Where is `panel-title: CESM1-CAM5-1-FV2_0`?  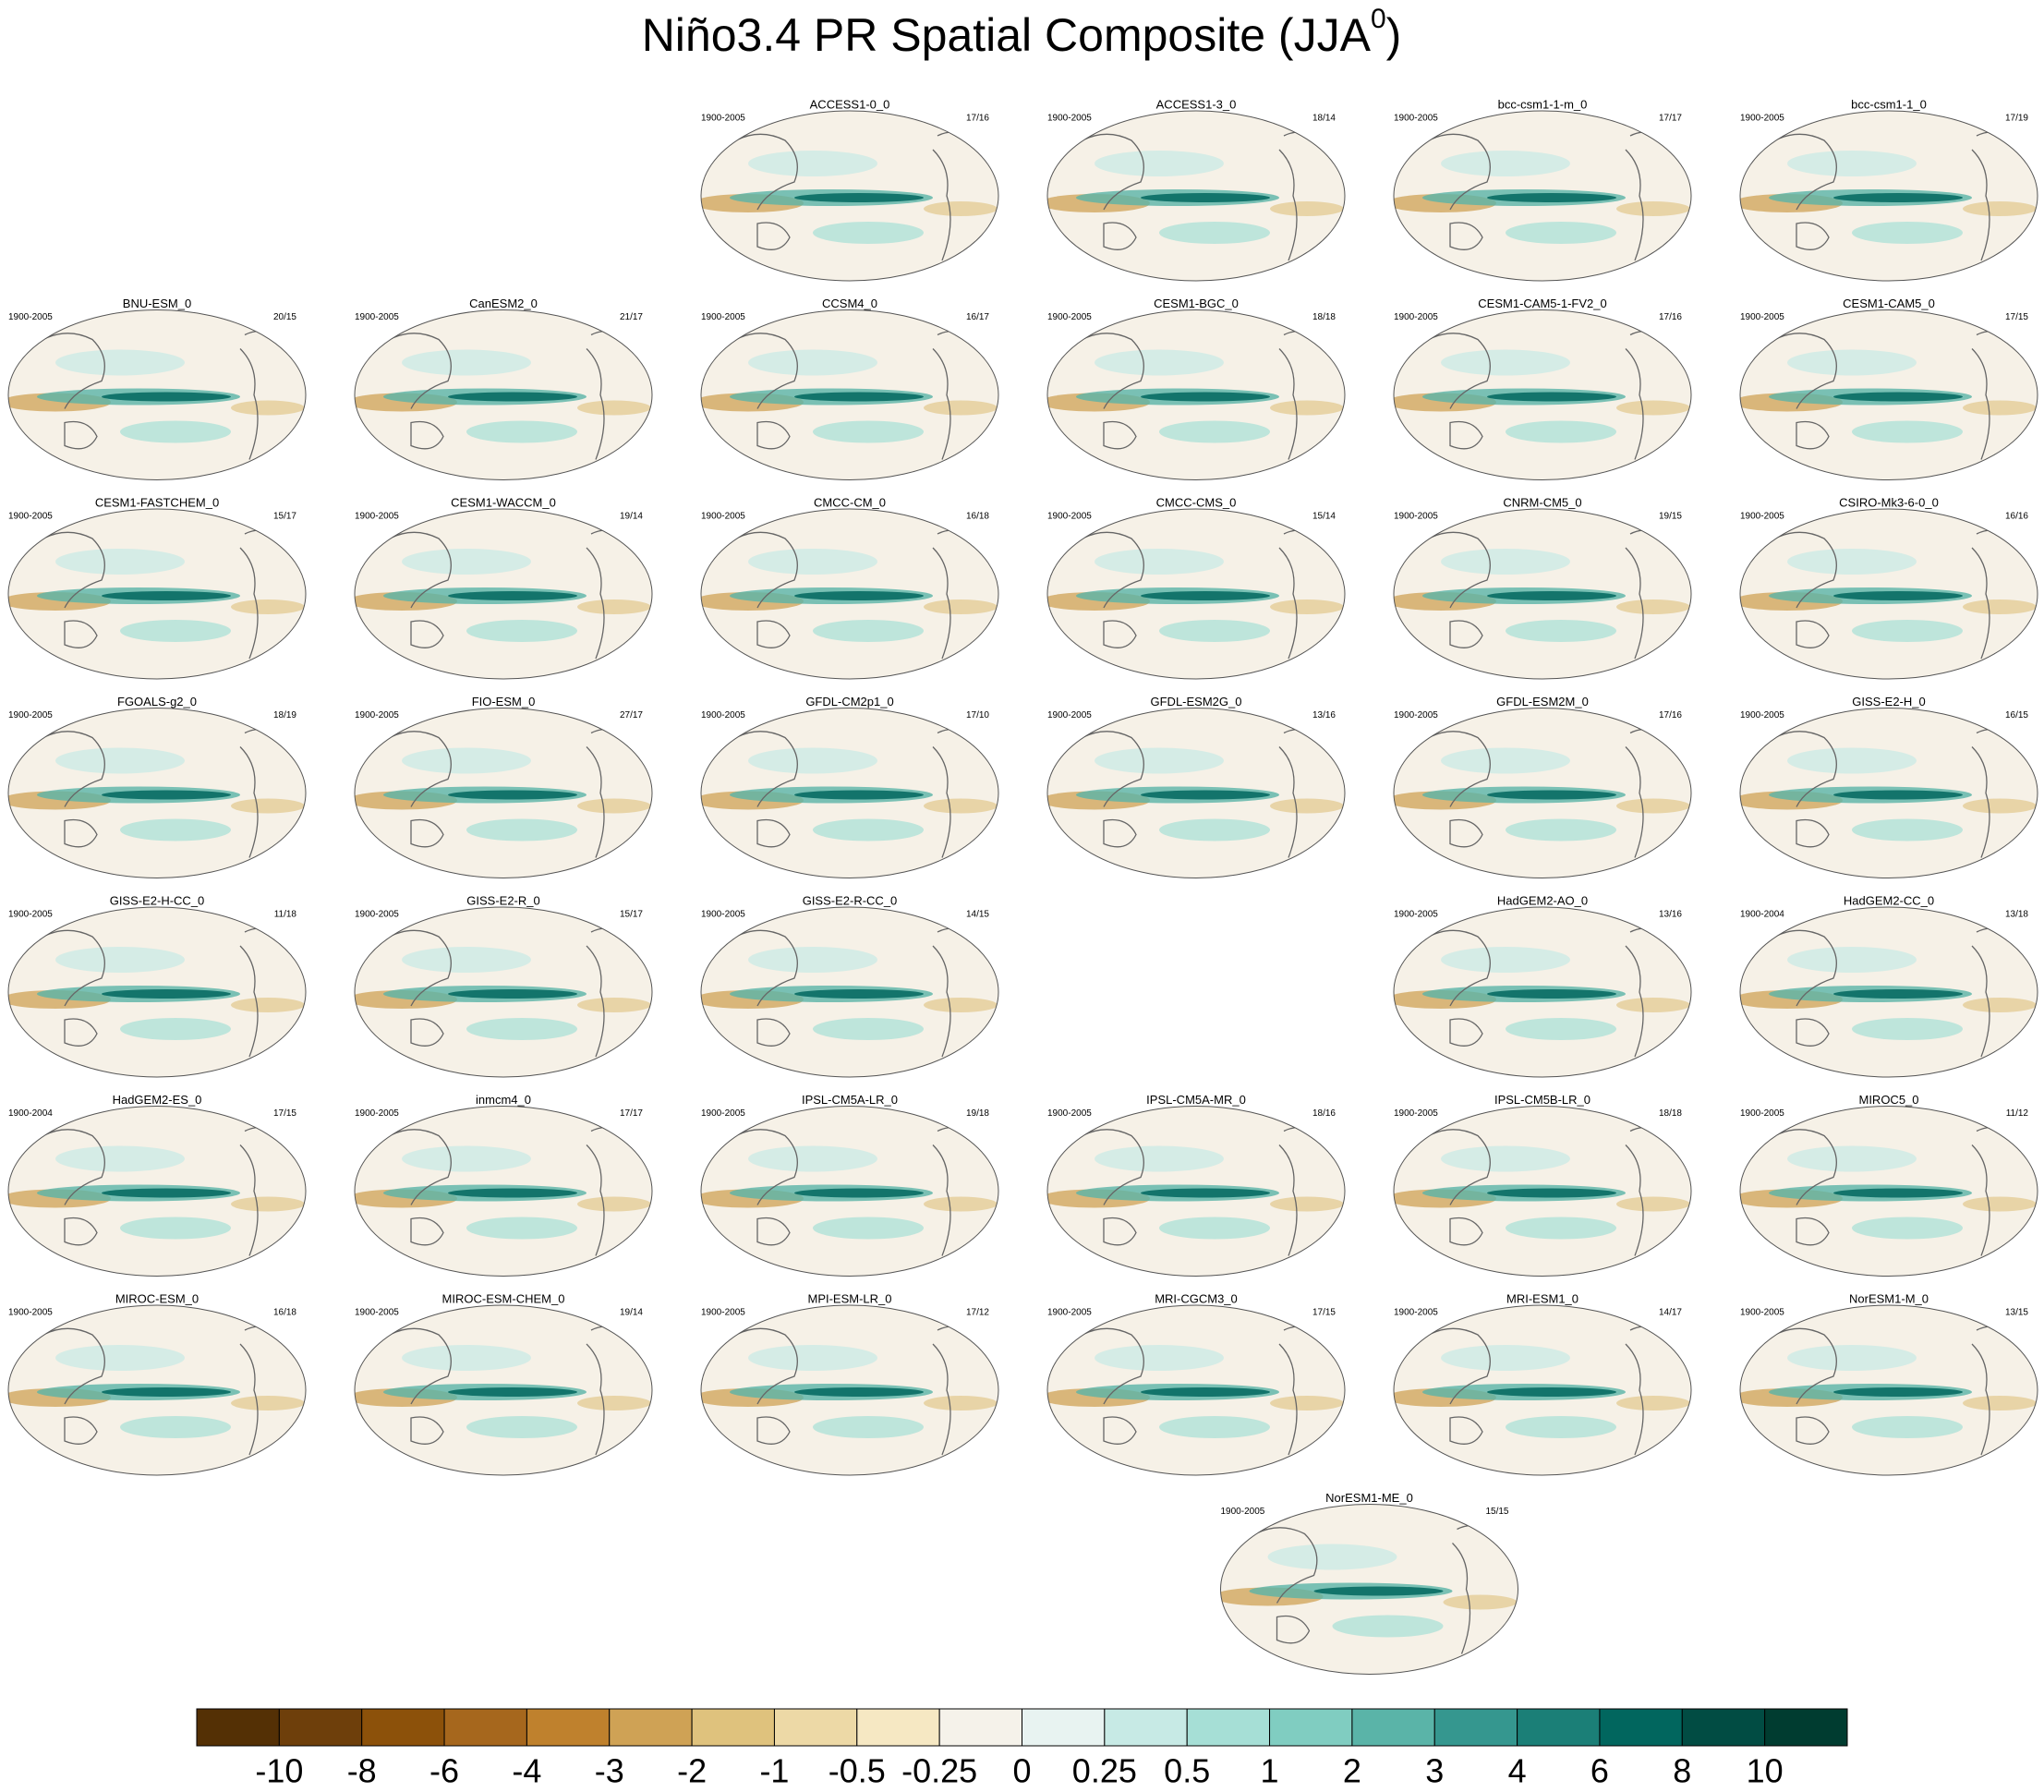
panel-title: CESM1-CAM5-1-FV2_0 is located at coordinates (1542, 303).